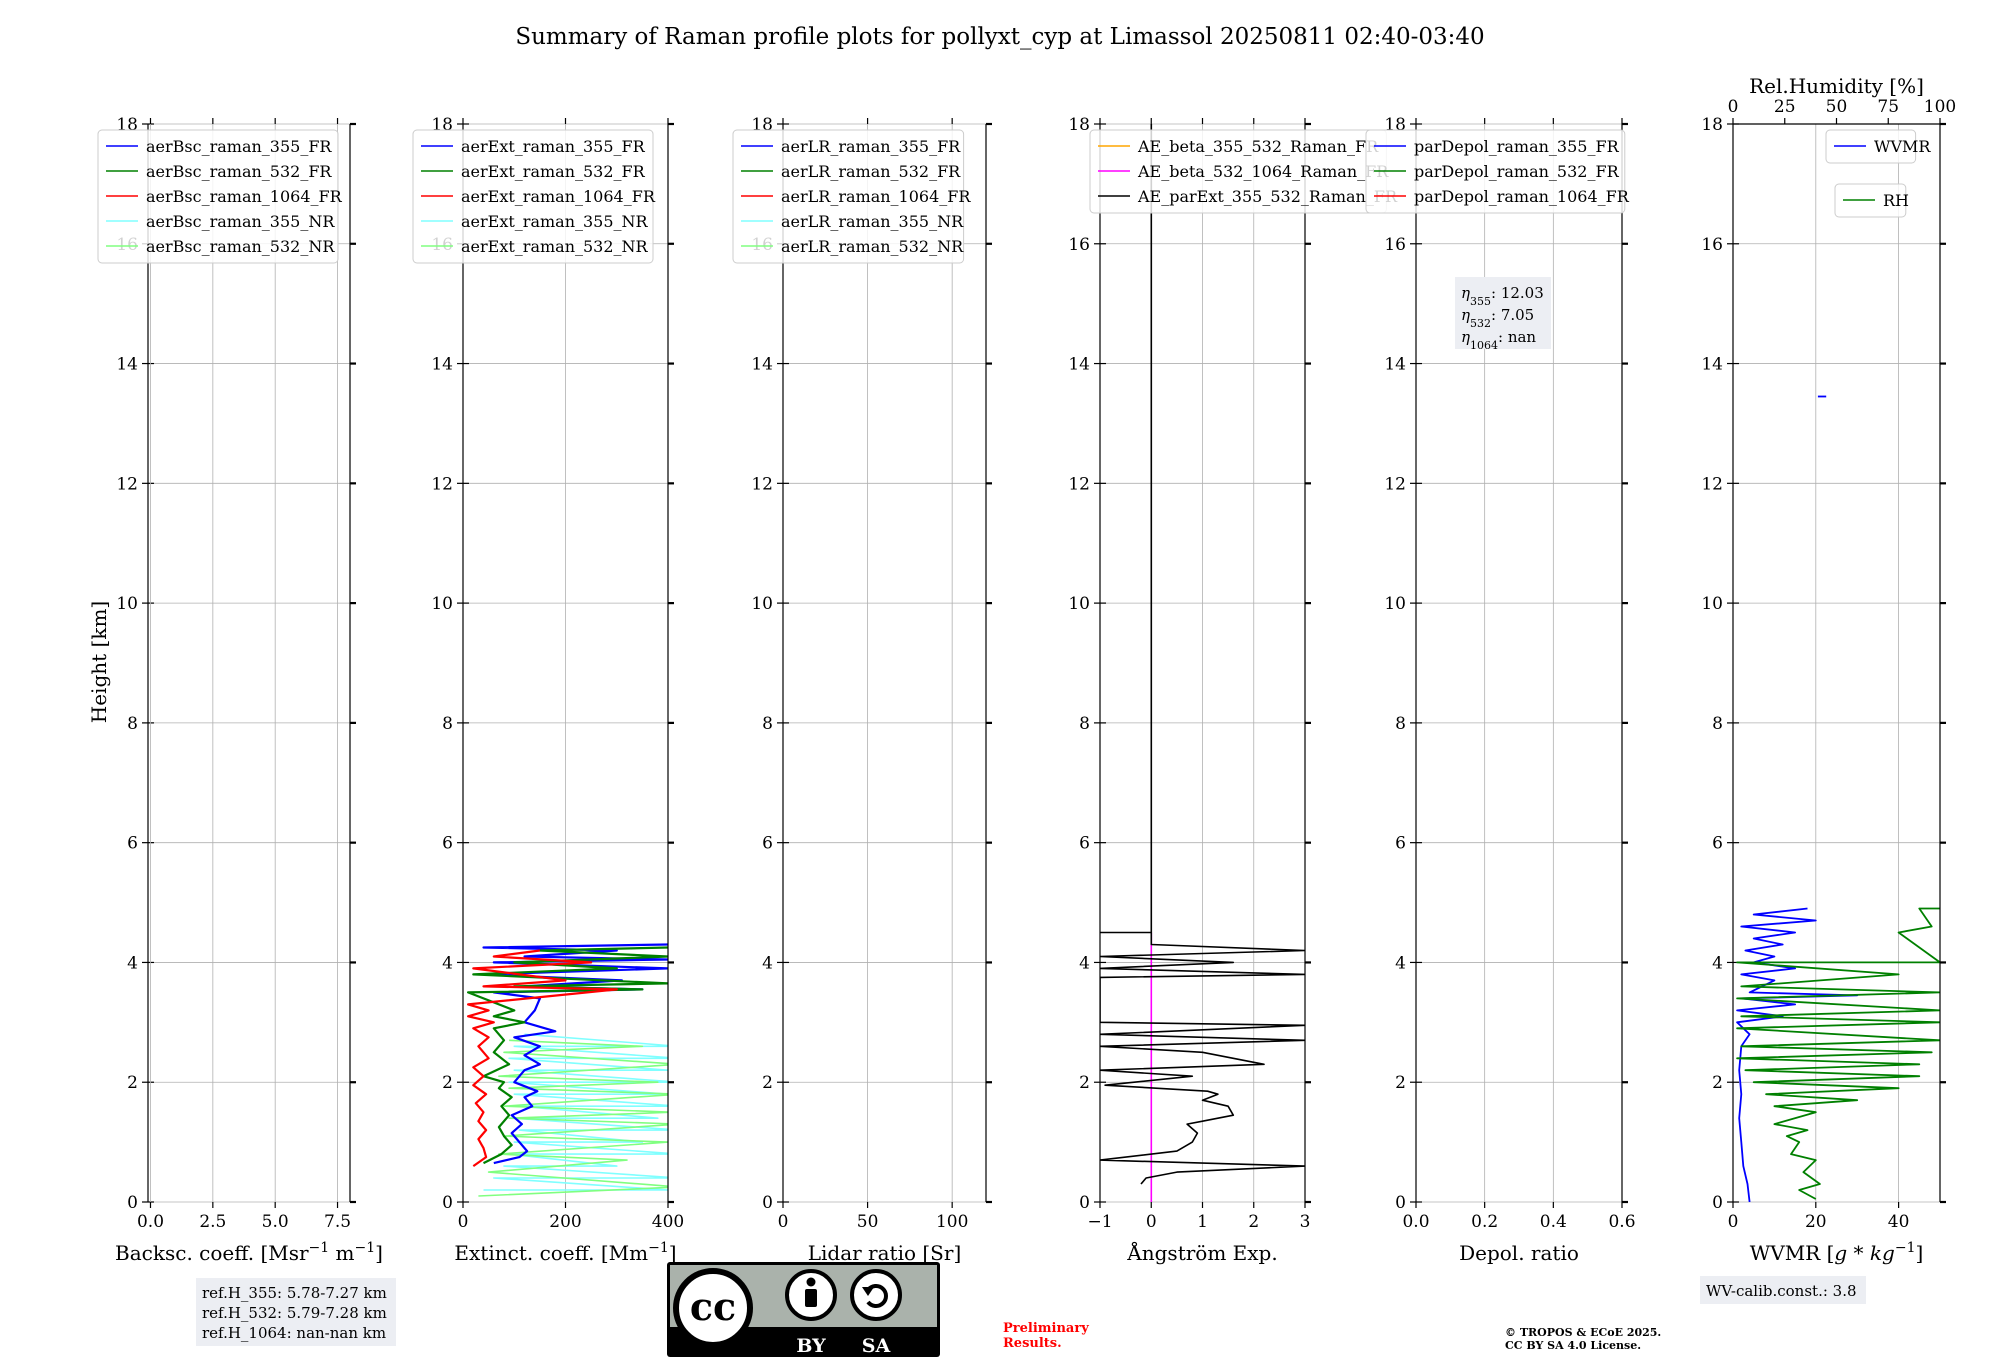  I want to click on top-xtick-label: 75, so click(1888, 107).